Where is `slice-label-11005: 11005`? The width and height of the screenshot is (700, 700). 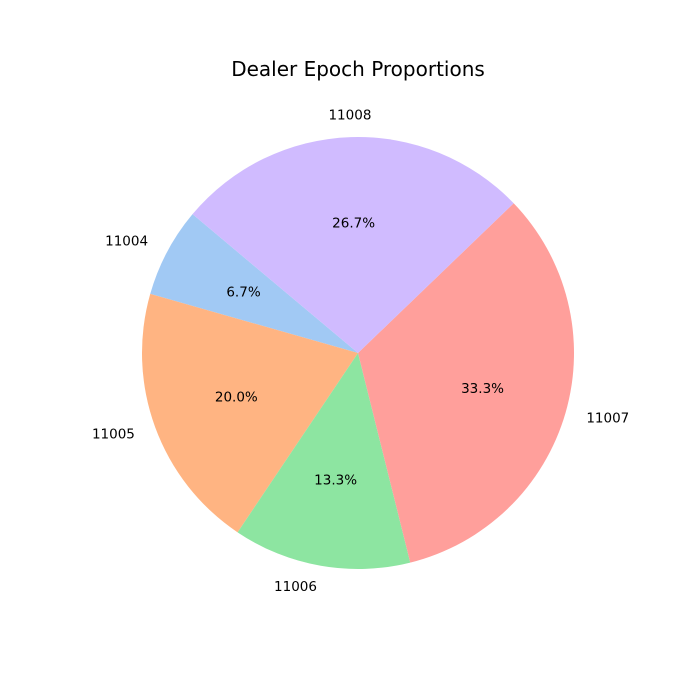
slice-label-11005: 11005 is located at coordinates (113, 435).